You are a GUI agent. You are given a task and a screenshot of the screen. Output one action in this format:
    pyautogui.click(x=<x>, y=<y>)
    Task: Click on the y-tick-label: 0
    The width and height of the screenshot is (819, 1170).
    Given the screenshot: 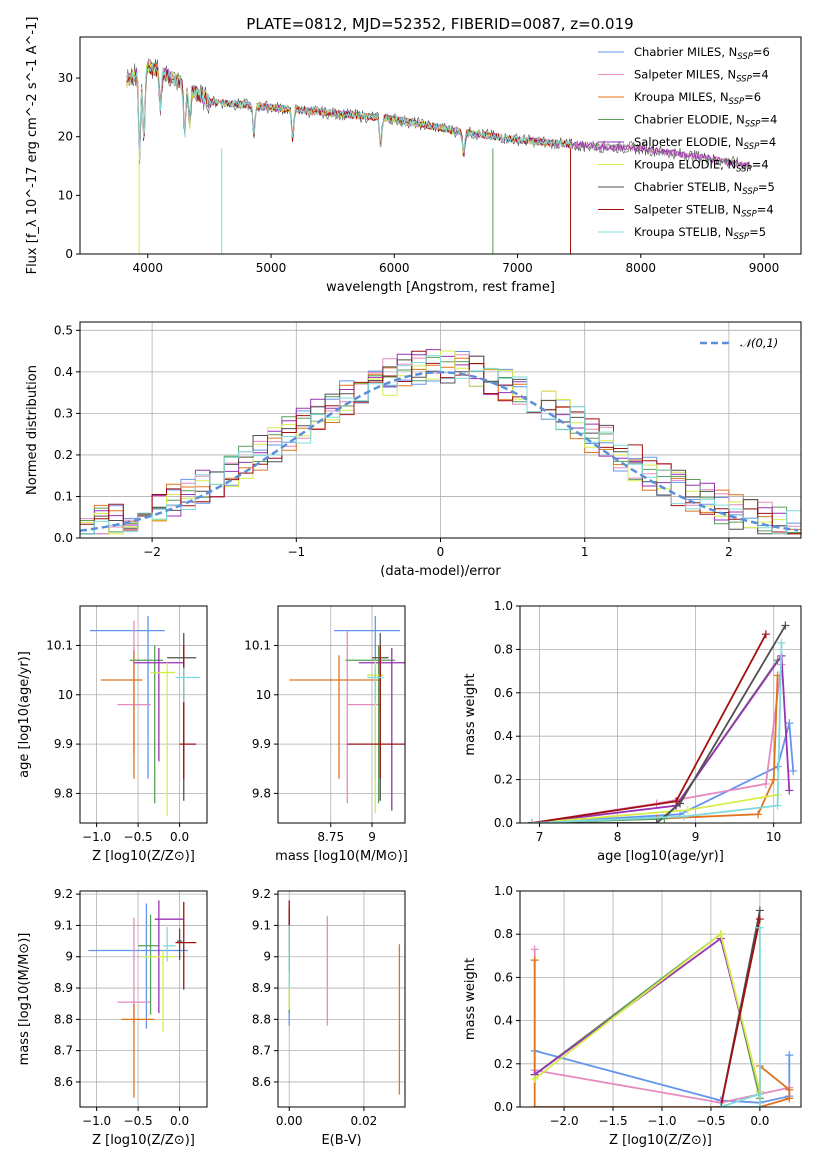 What is the action you would take?
    pyautogui.click(x=69, y=254)
    